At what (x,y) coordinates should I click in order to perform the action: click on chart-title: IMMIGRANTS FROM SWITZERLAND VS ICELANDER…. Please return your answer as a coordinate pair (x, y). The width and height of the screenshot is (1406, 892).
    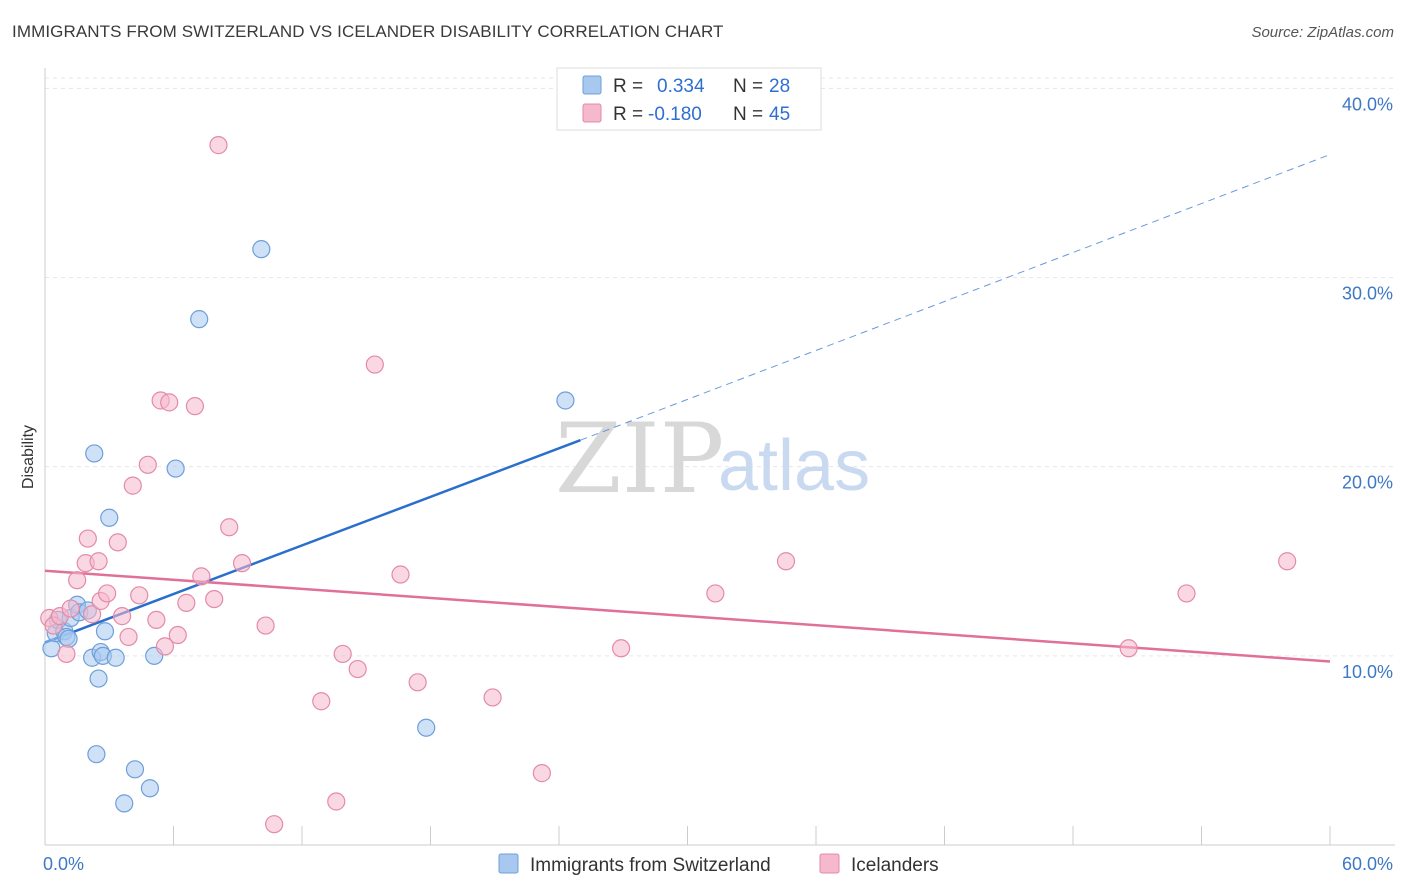
    Looking at the image, I should click on (368, 31).